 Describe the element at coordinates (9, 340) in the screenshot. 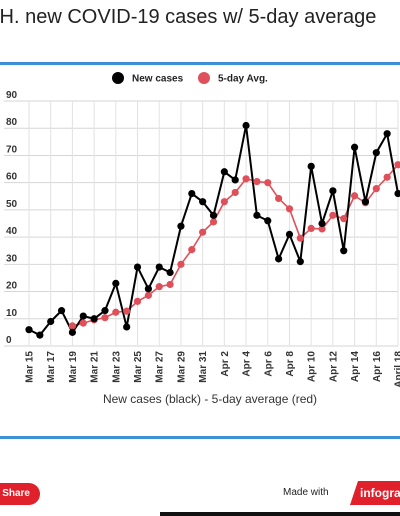

I see `y-tick-label: 0` at that location.